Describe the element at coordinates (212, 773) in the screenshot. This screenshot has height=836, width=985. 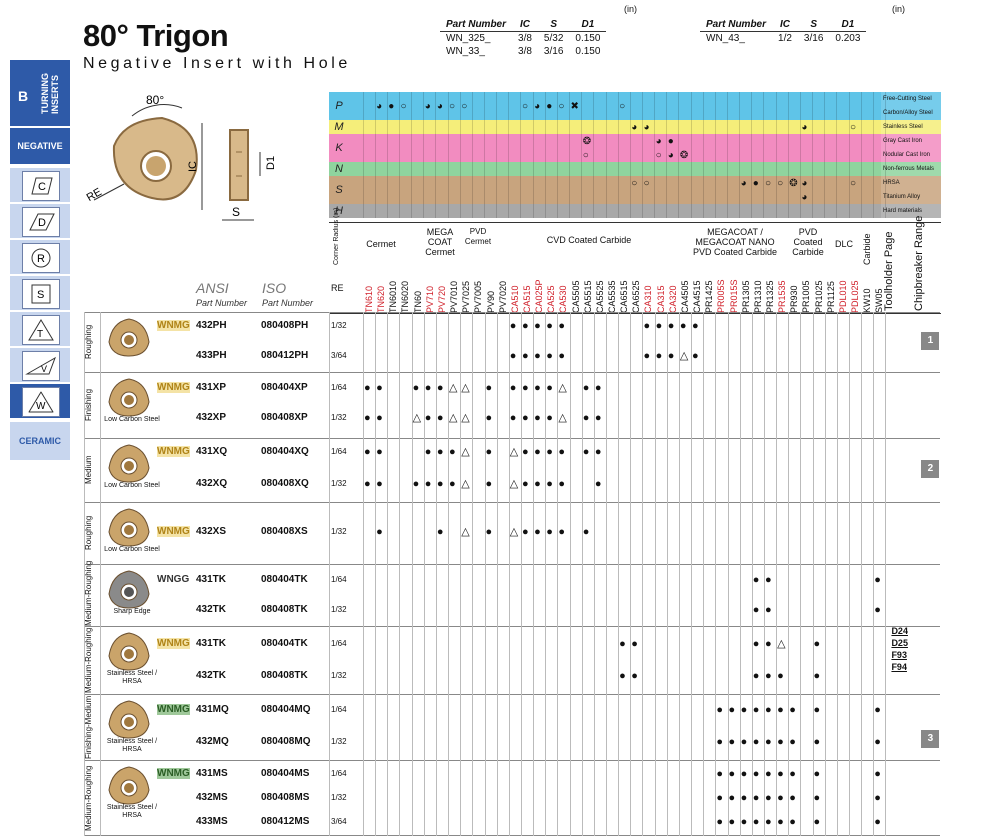
I see `ansi-part-number: 431MS` at that location.